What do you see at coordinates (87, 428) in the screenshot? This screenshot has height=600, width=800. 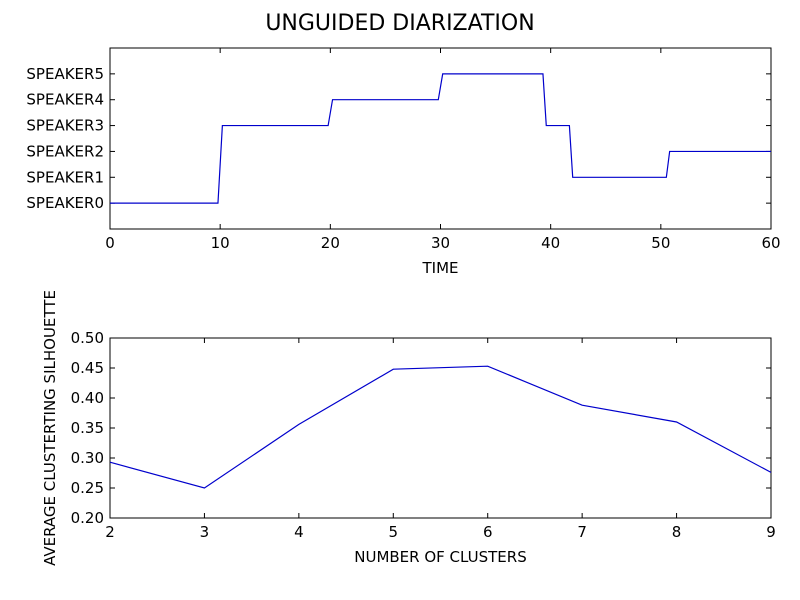 I see `y-tick-label: 0.35` at bounding box center [87, 428].